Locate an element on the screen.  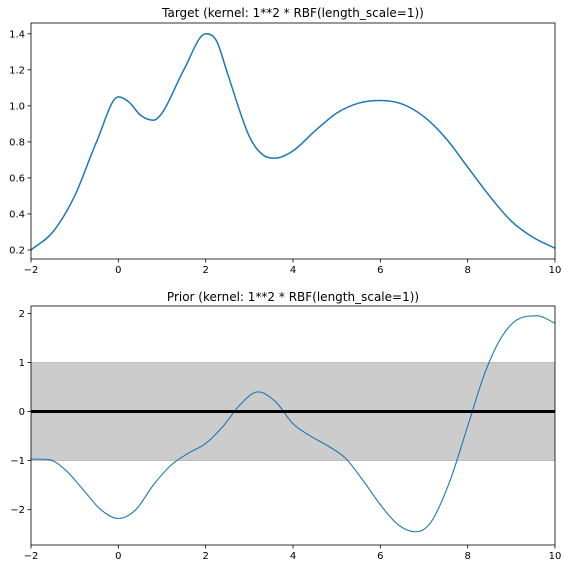
chart-bottom-x-tick-label: 6 is located at coordinates (380, 556).